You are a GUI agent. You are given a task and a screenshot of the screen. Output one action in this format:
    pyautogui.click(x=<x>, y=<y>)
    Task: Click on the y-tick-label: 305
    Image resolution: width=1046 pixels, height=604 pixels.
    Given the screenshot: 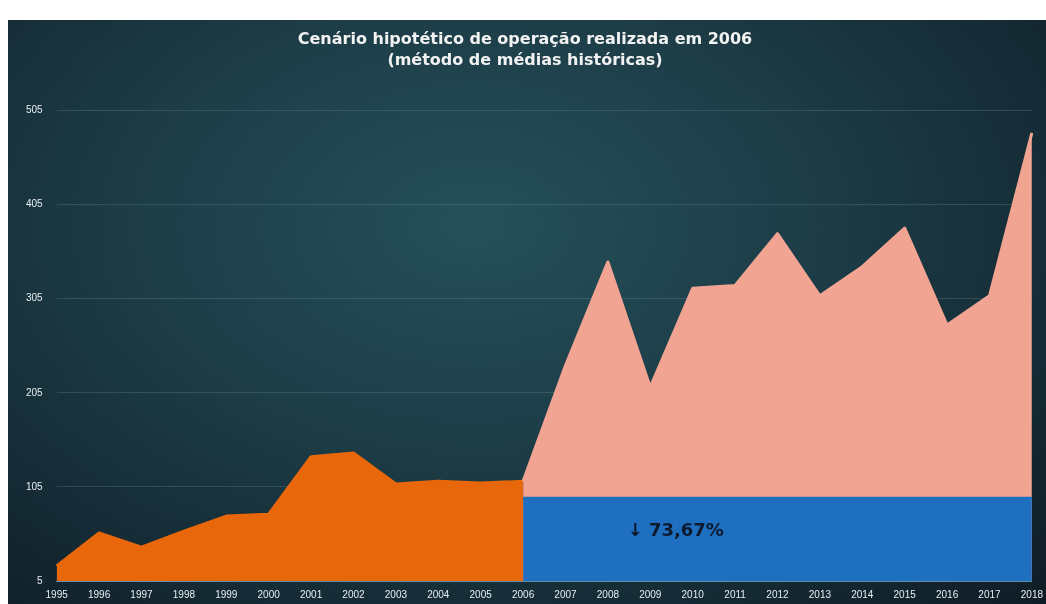 What is the action you would take?
    pyautogui.click(x=35, y=298)
    